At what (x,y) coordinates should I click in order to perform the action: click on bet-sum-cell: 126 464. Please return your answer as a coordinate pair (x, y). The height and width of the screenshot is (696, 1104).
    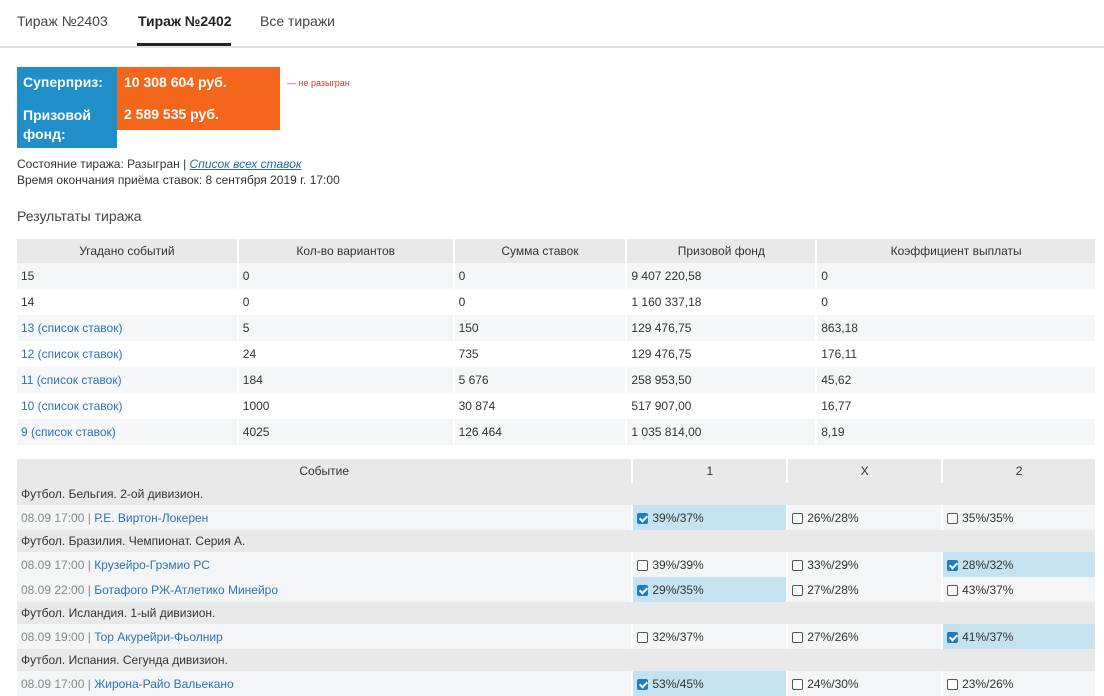
    Looking at the image, I should click on (540, 432).